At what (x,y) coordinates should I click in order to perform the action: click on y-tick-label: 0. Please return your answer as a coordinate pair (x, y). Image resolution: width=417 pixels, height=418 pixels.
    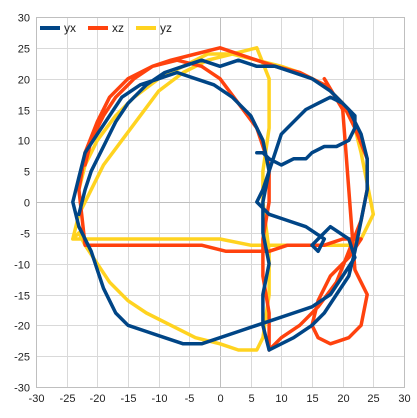
    Looking at the image, I should click on (27, 204).